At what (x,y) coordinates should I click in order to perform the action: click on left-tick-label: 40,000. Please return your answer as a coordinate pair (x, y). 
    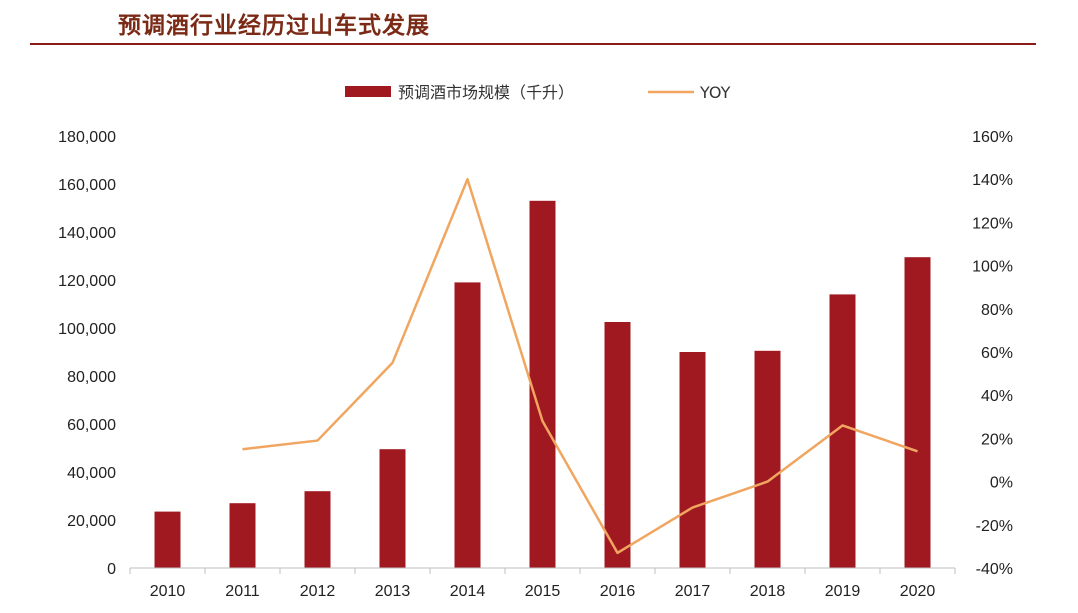
    Looking at the image, I should click on (91, 473).